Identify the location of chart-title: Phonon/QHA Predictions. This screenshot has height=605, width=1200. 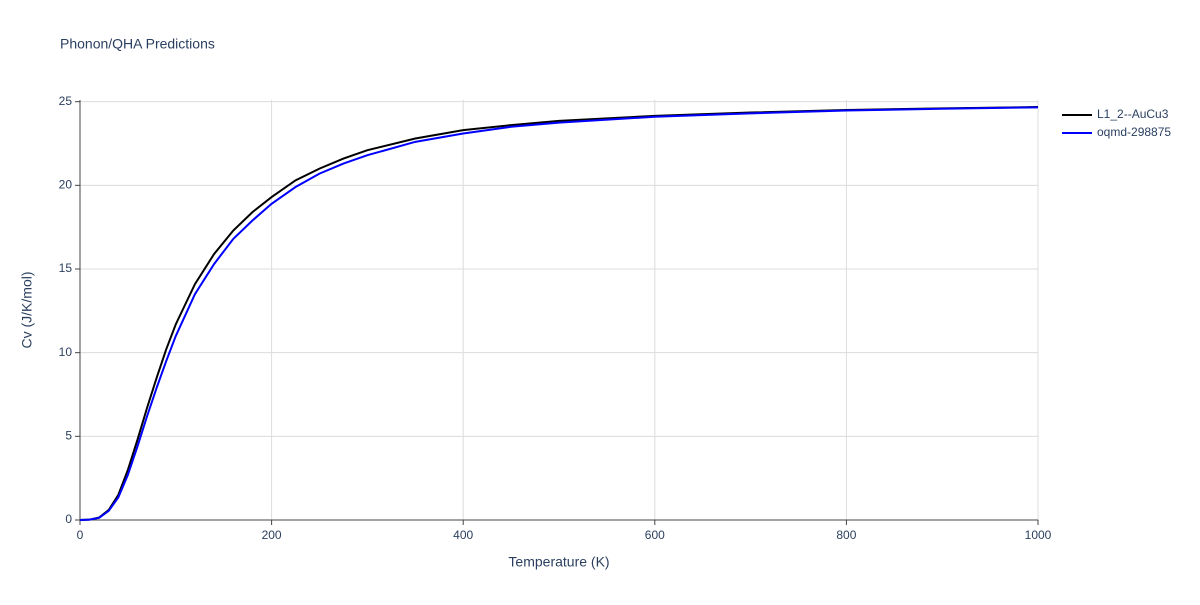
(137, 44).